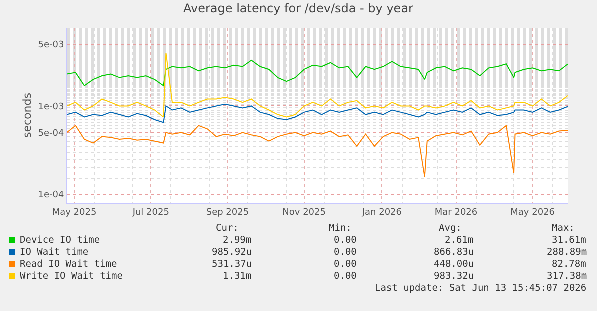 This screenshot has width=597, height=311. Describe the element at coordinates (51, 133) in the screenshot. I see `y-tick-label: 5e-04` at that location.